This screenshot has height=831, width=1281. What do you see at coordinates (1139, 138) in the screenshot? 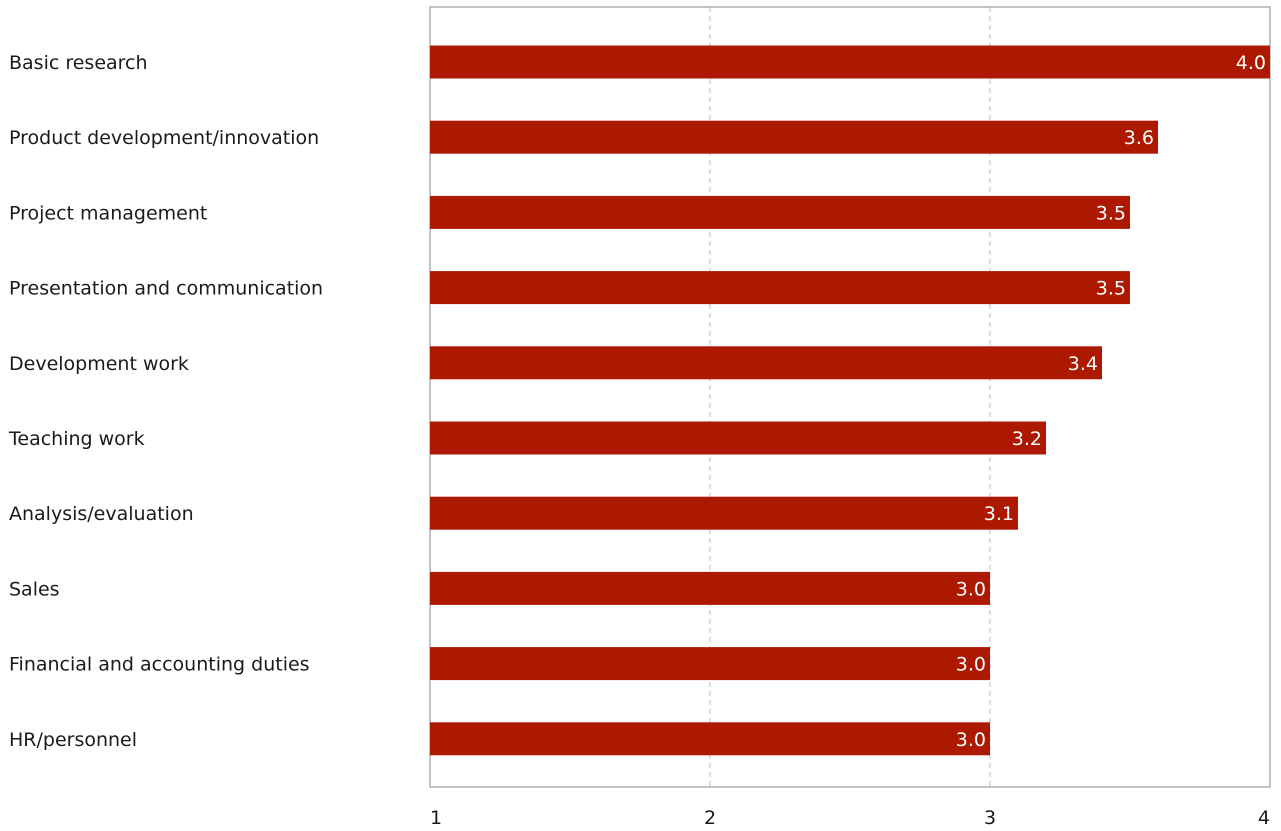
I see `data-label: 3.6` at bounding box center [1139, 138].